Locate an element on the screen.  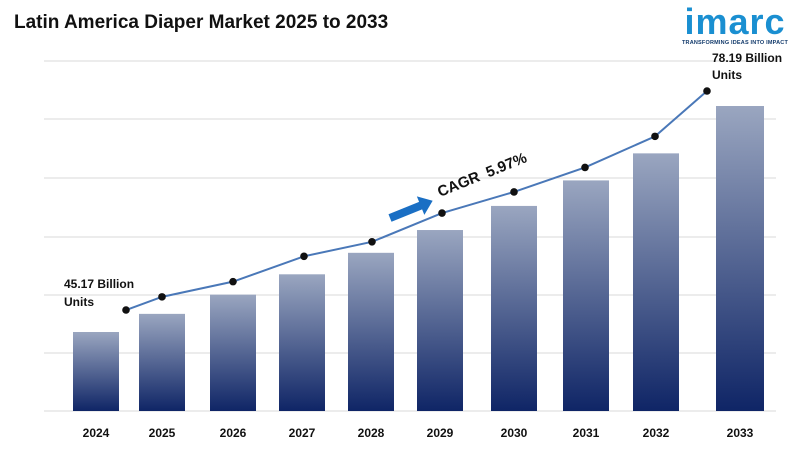
trend-point-2028 is located at coordinates (372, 242).